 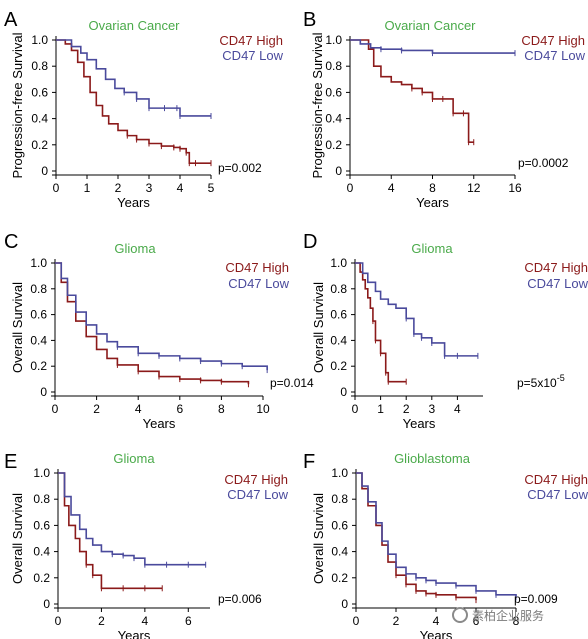 What do you see at coordinates (292, 383) in the screenshot?
I see `p-value: p=0.014` at bounding box center [292, 383].